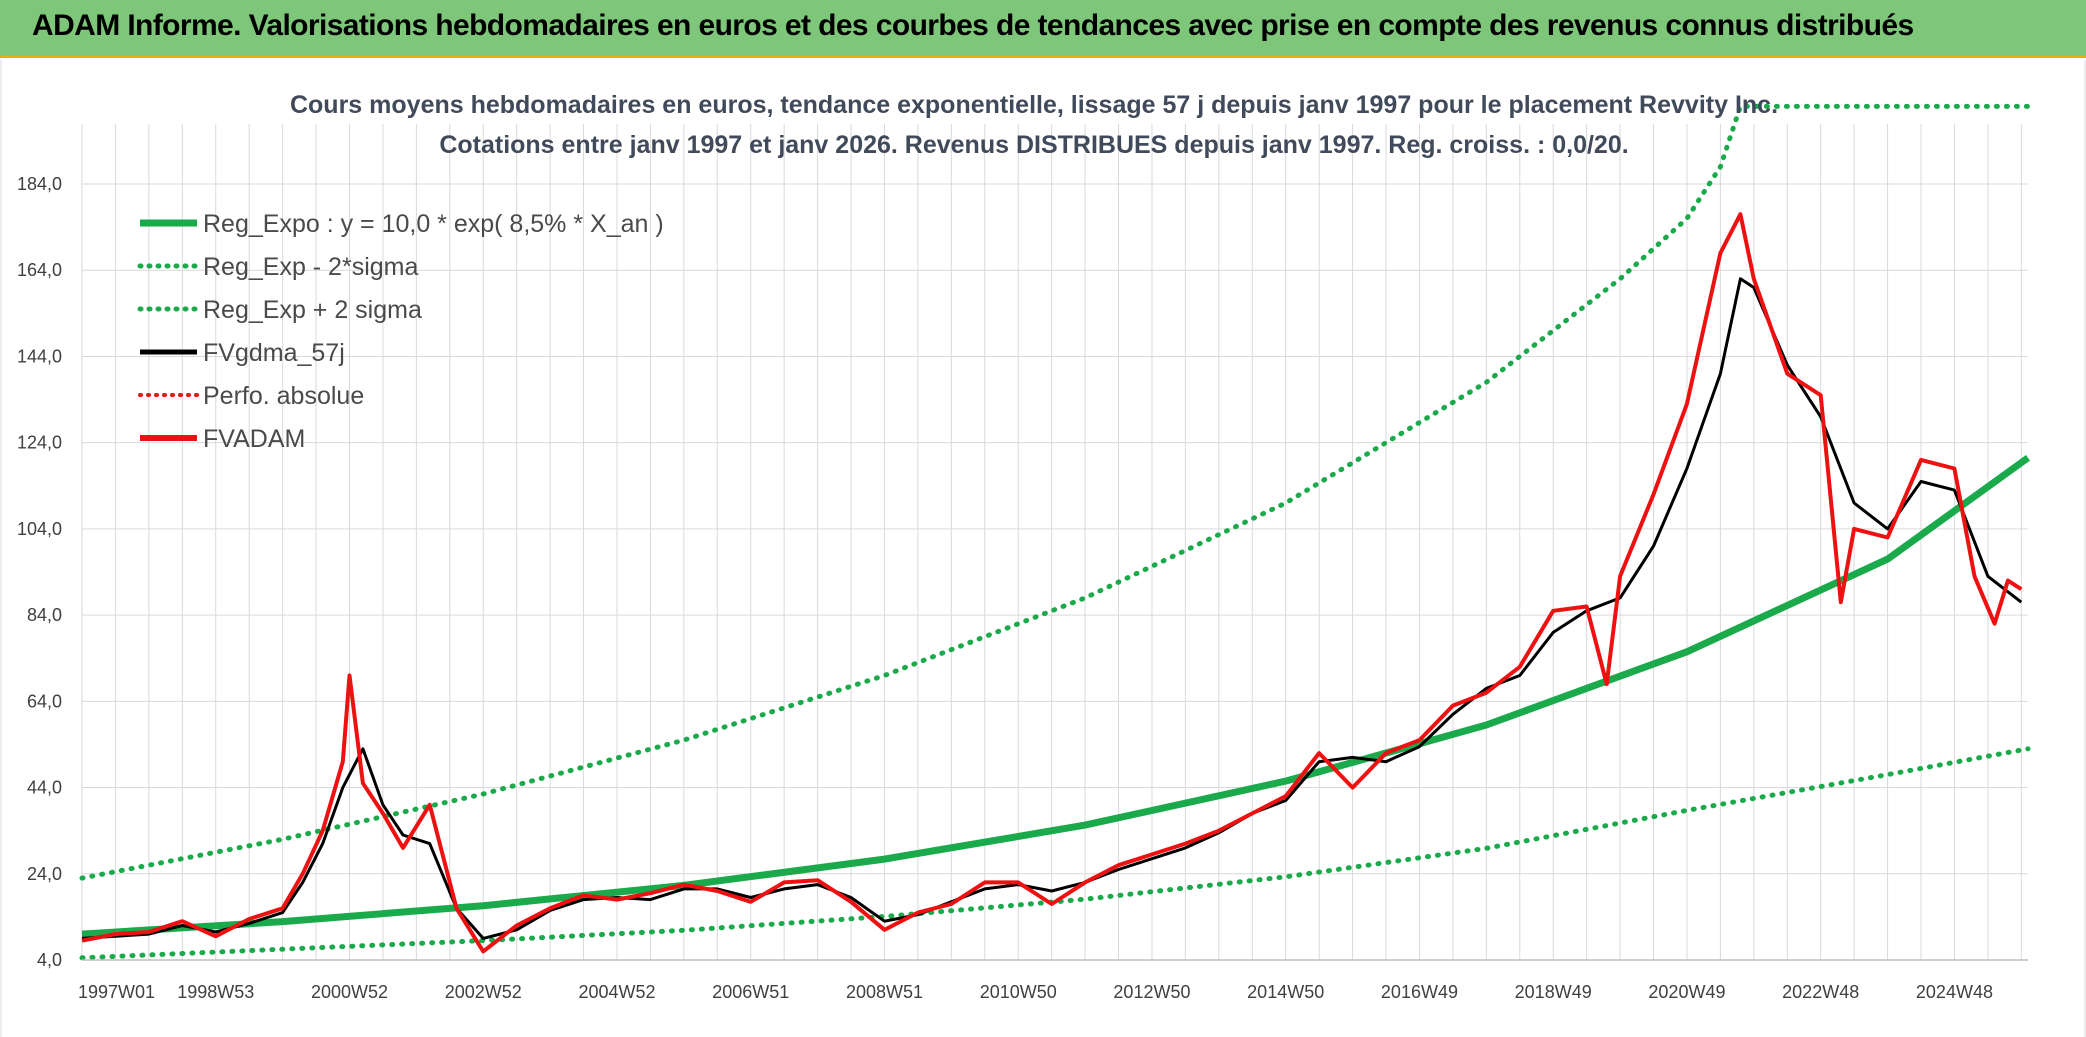  I want to click on x-tick-label: 2006W51, so click(750, 992).